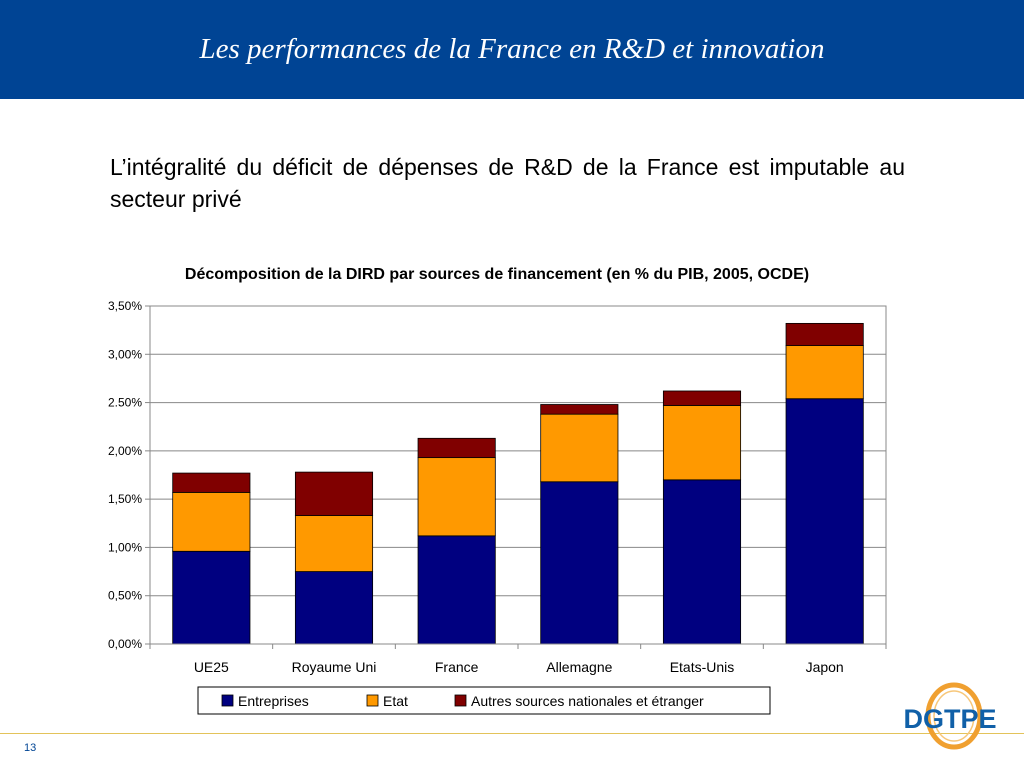  Describe the element at coordinates (129, 475) in the screenshot. I see `y-axis-ticks: 0,00% 0,50% 1,00% 1,50% 2,00% 2.50% 3,00% 3,50%` at that location.